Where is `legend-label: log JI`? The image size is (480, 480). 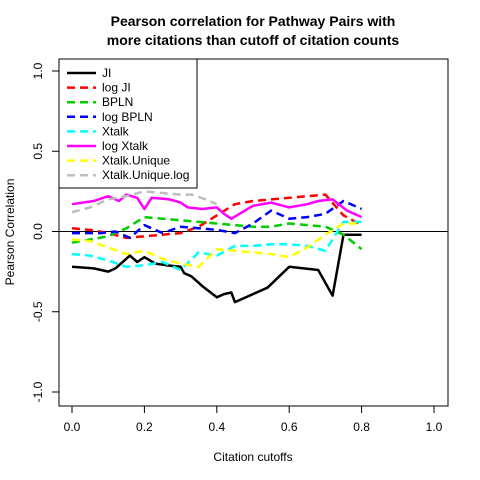
legend-label: log JI is located at coordinates (116, 88).